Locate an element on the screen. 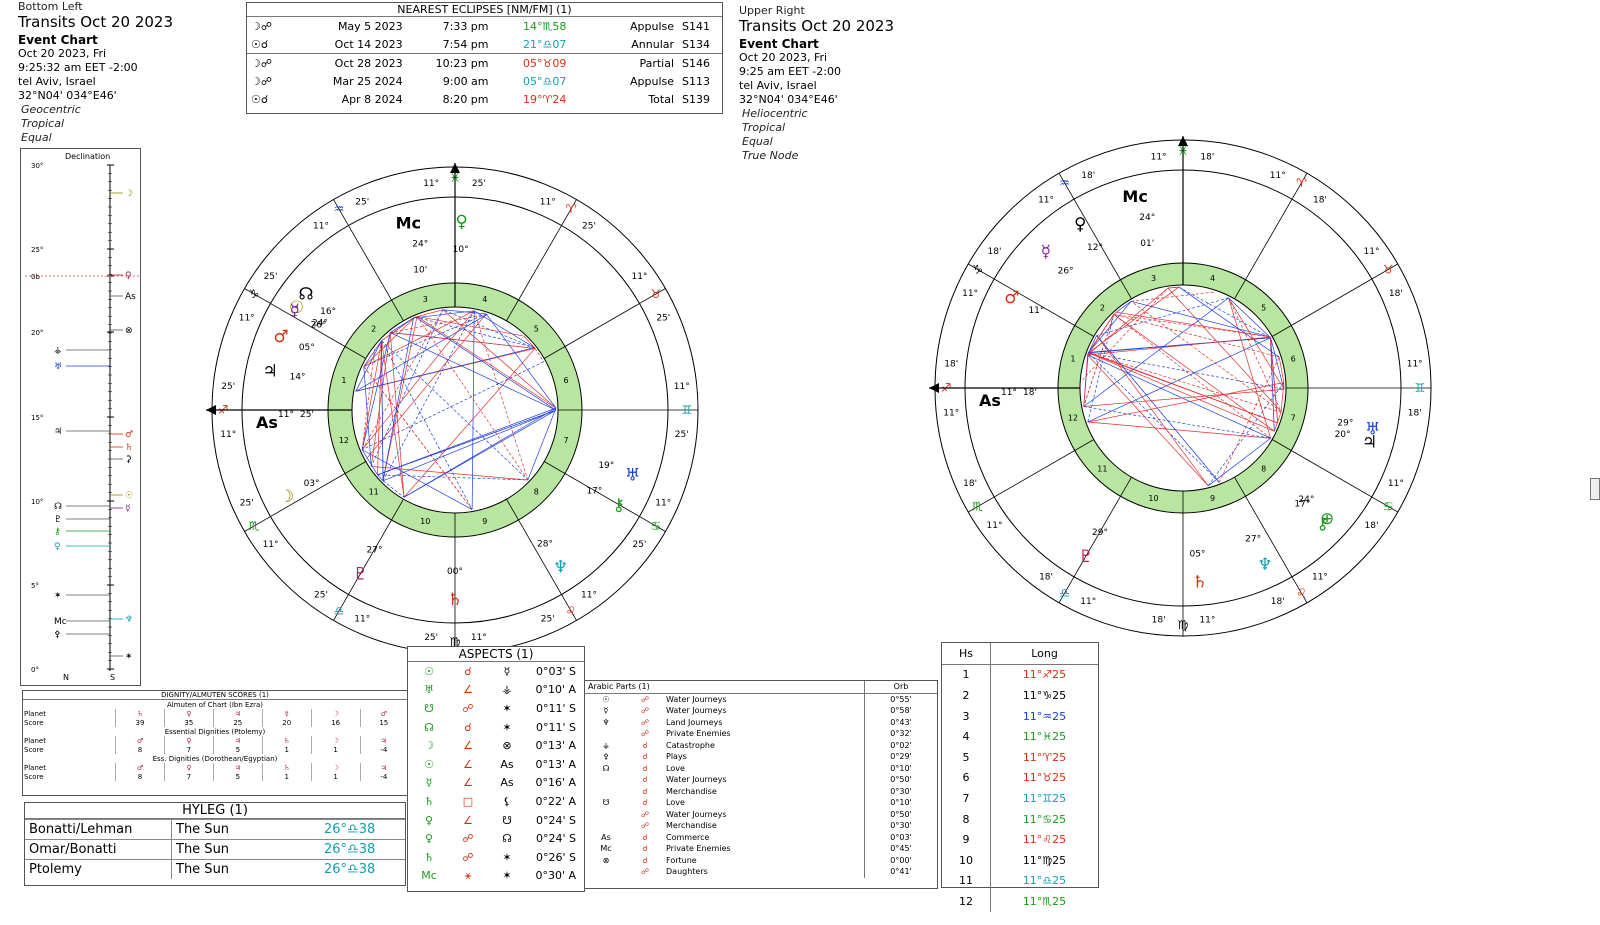 The width and height of the screenshot is (1600, 925). planet-glyph: ☉ is located at coordinates (296, 308).